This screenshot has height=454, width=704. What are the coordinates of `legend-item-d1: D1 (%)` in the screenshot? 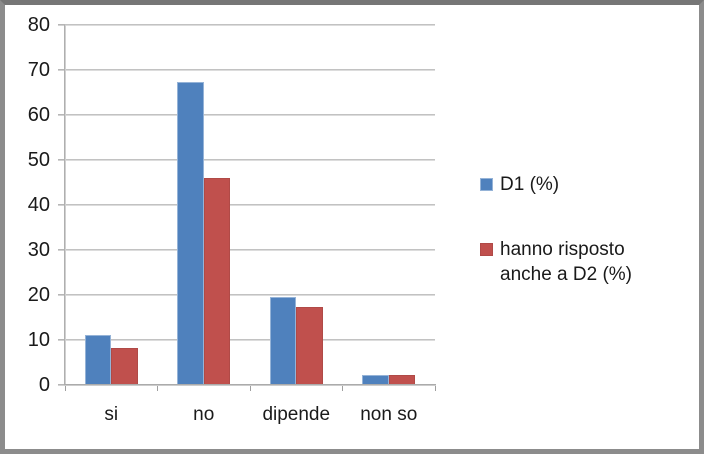 It's located at (561, 184).